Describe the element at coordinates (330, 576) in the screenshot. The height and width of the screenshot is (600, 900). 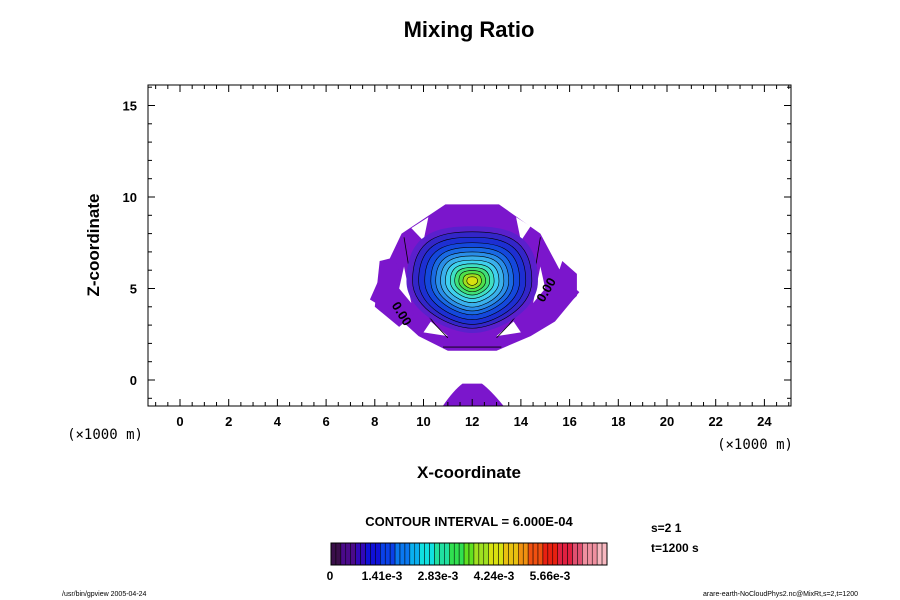
I see `colorbar-label: 0` at that location.